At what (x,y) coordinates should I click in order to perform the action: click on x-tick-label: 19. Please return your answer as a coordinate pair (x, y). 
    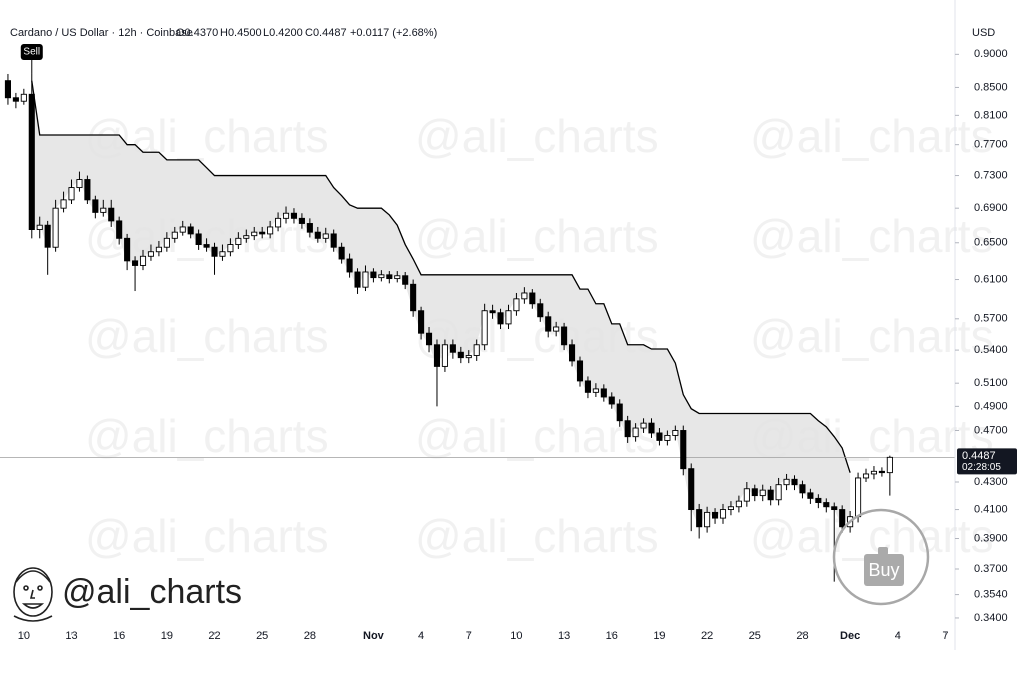
    Looking at the image, I should click on (659, 636).